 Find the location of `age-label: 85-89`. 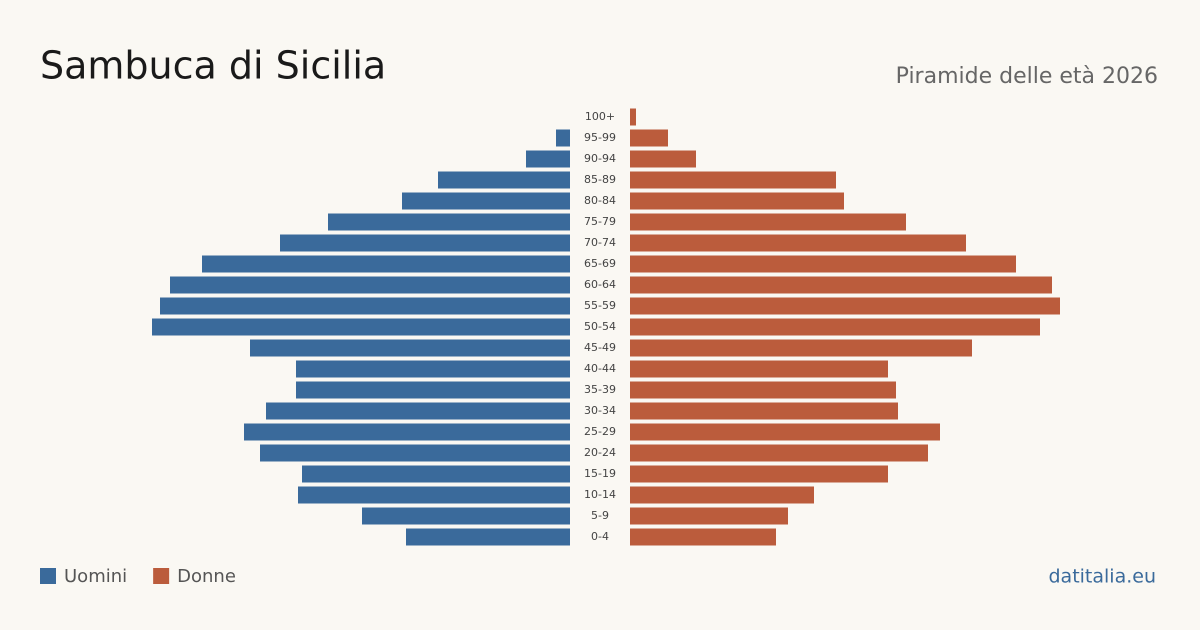

age-label: 85-89 is located at coordinates (600, 179).